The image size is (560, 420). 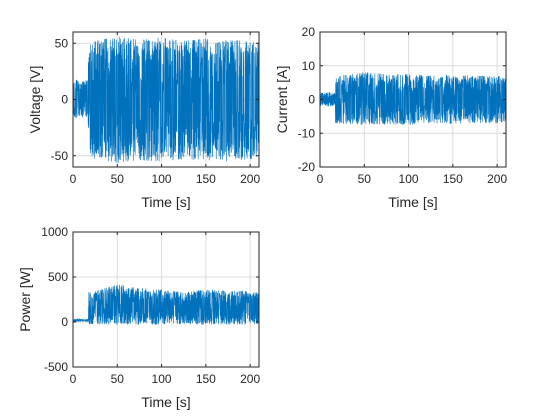 I want to click on y-tick-label: -500, so click(x=56, y=367).